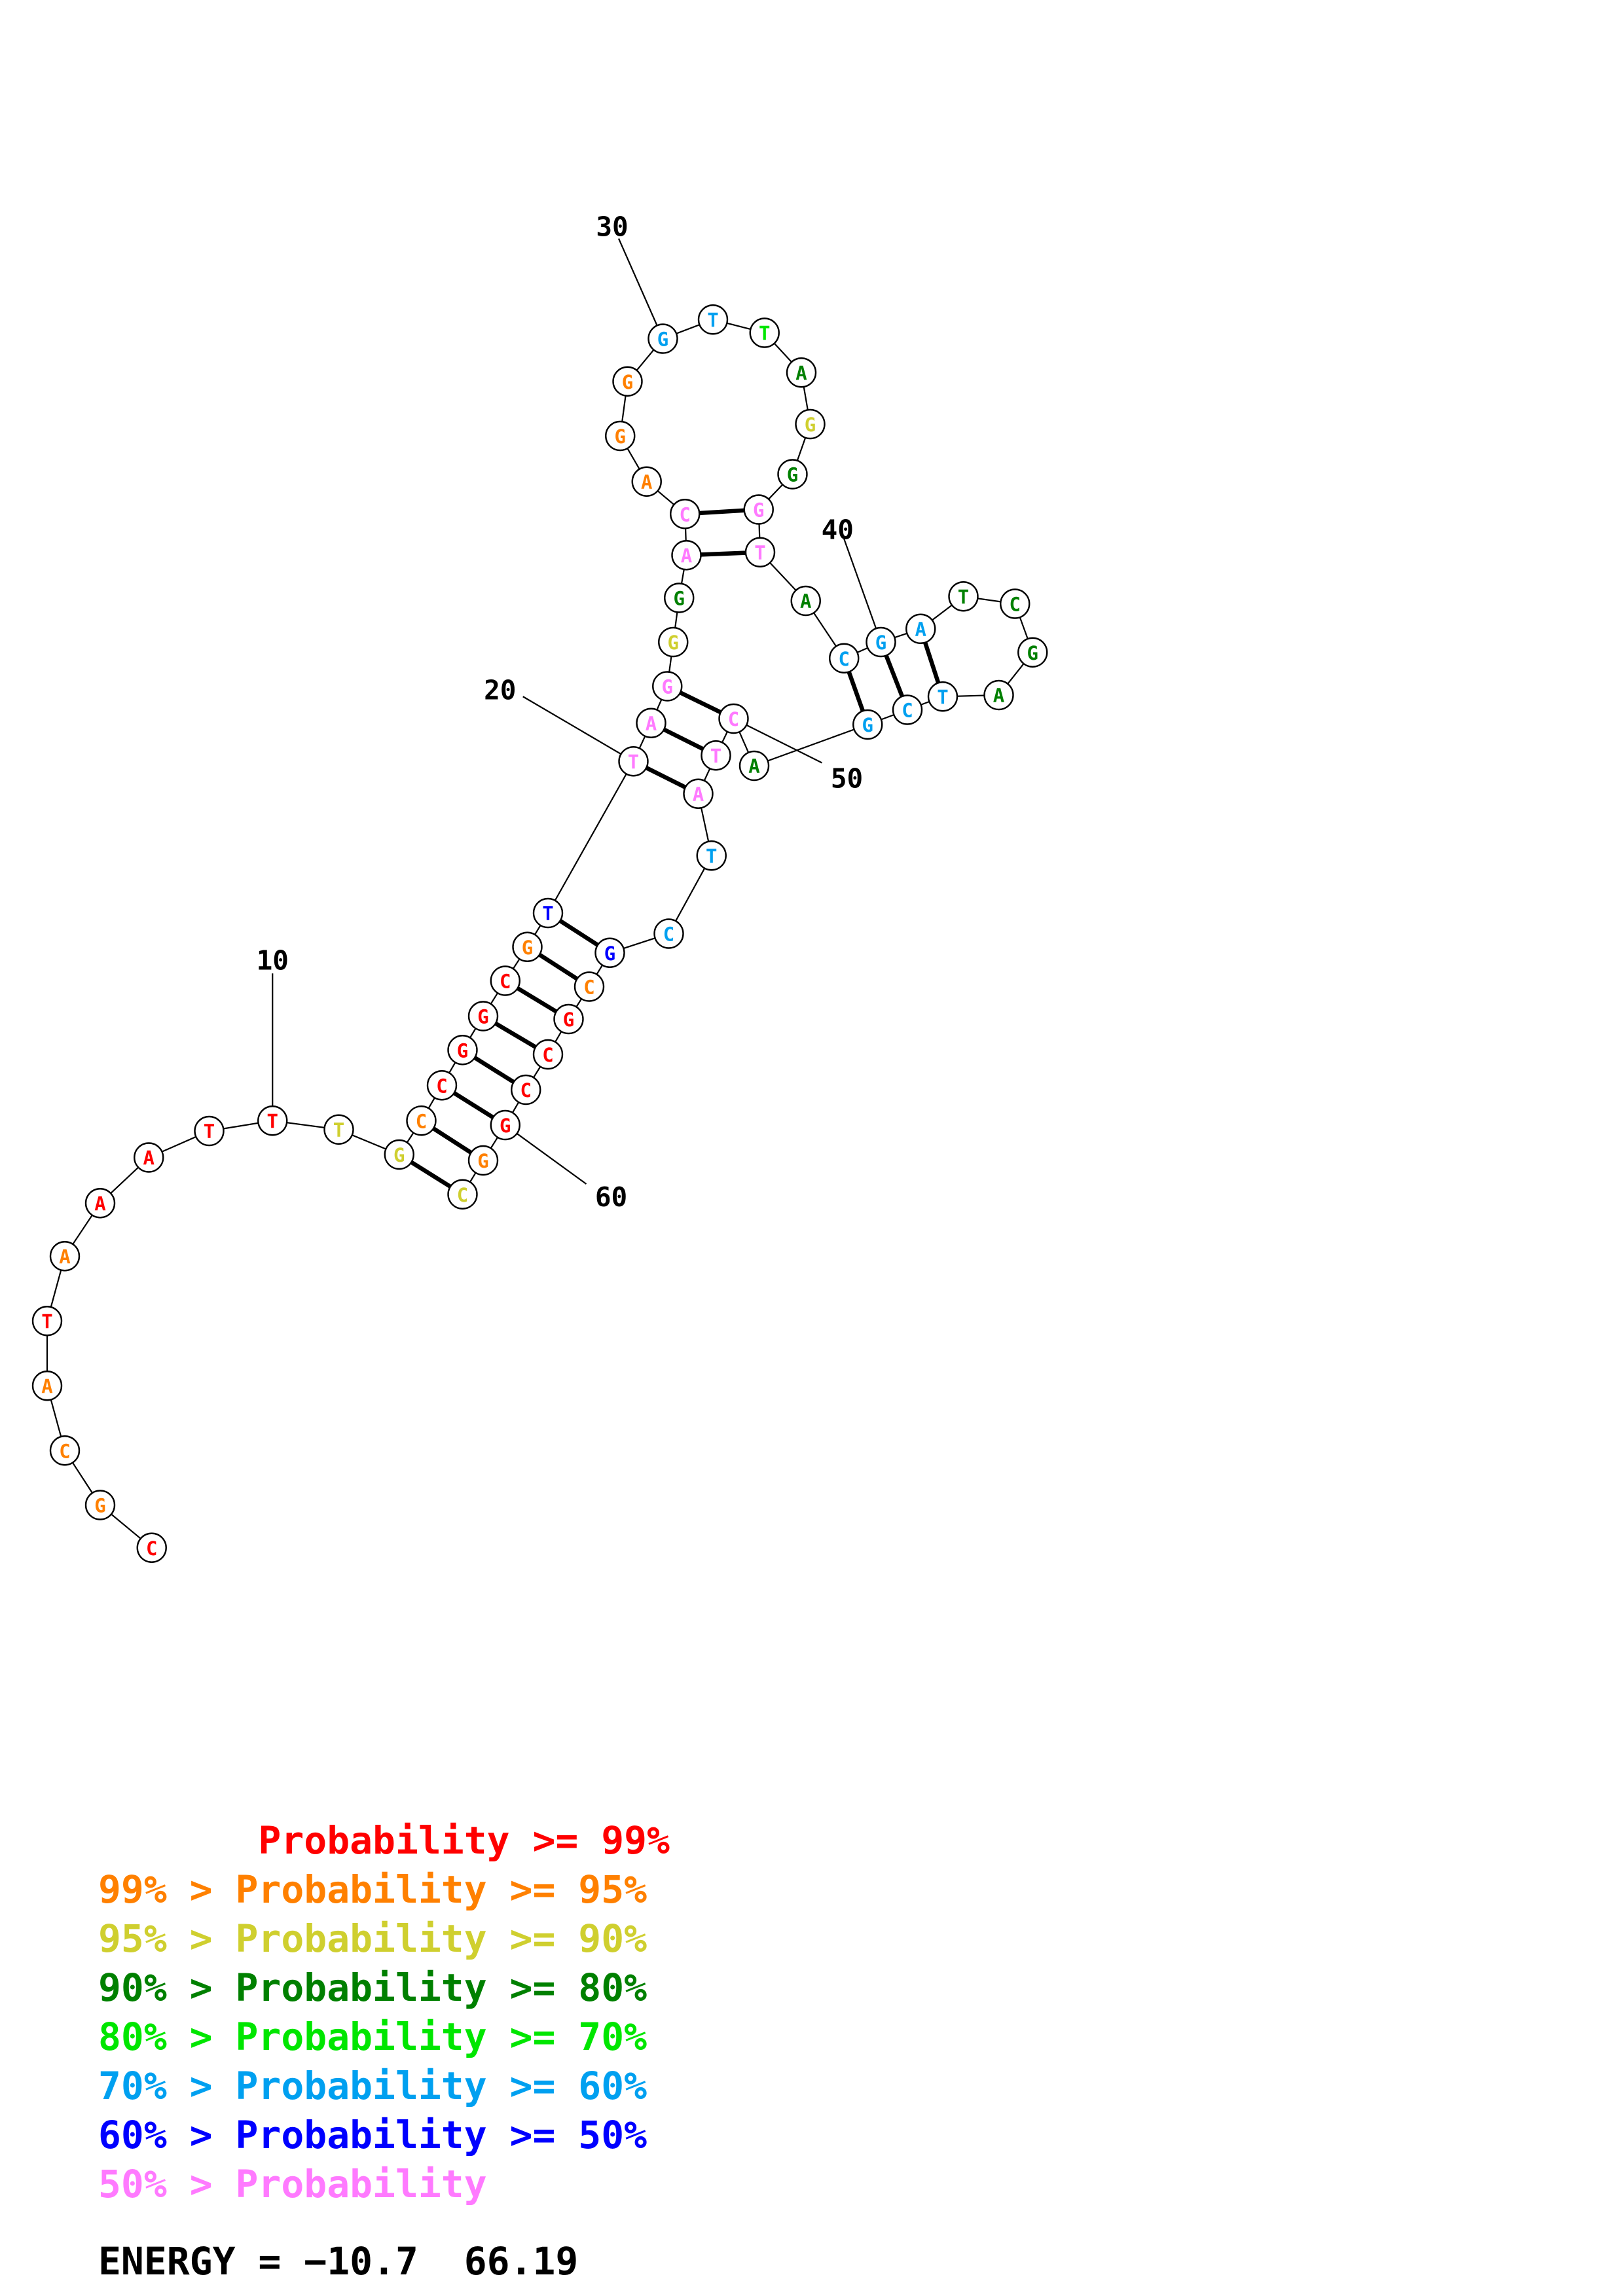  I want to click on nucleotide-11: T, so click(338, 1129).